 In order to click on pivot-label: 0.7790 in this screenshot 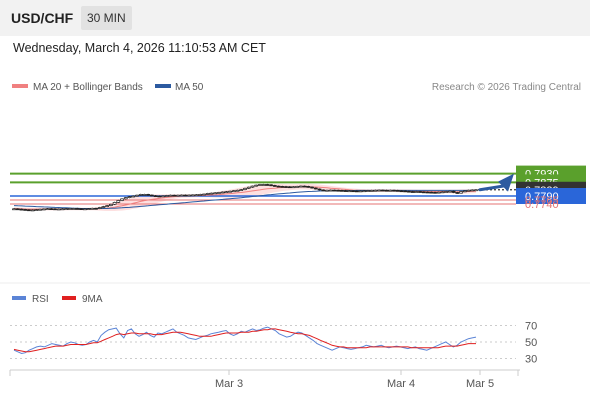, I will do `click(542, 197)`.